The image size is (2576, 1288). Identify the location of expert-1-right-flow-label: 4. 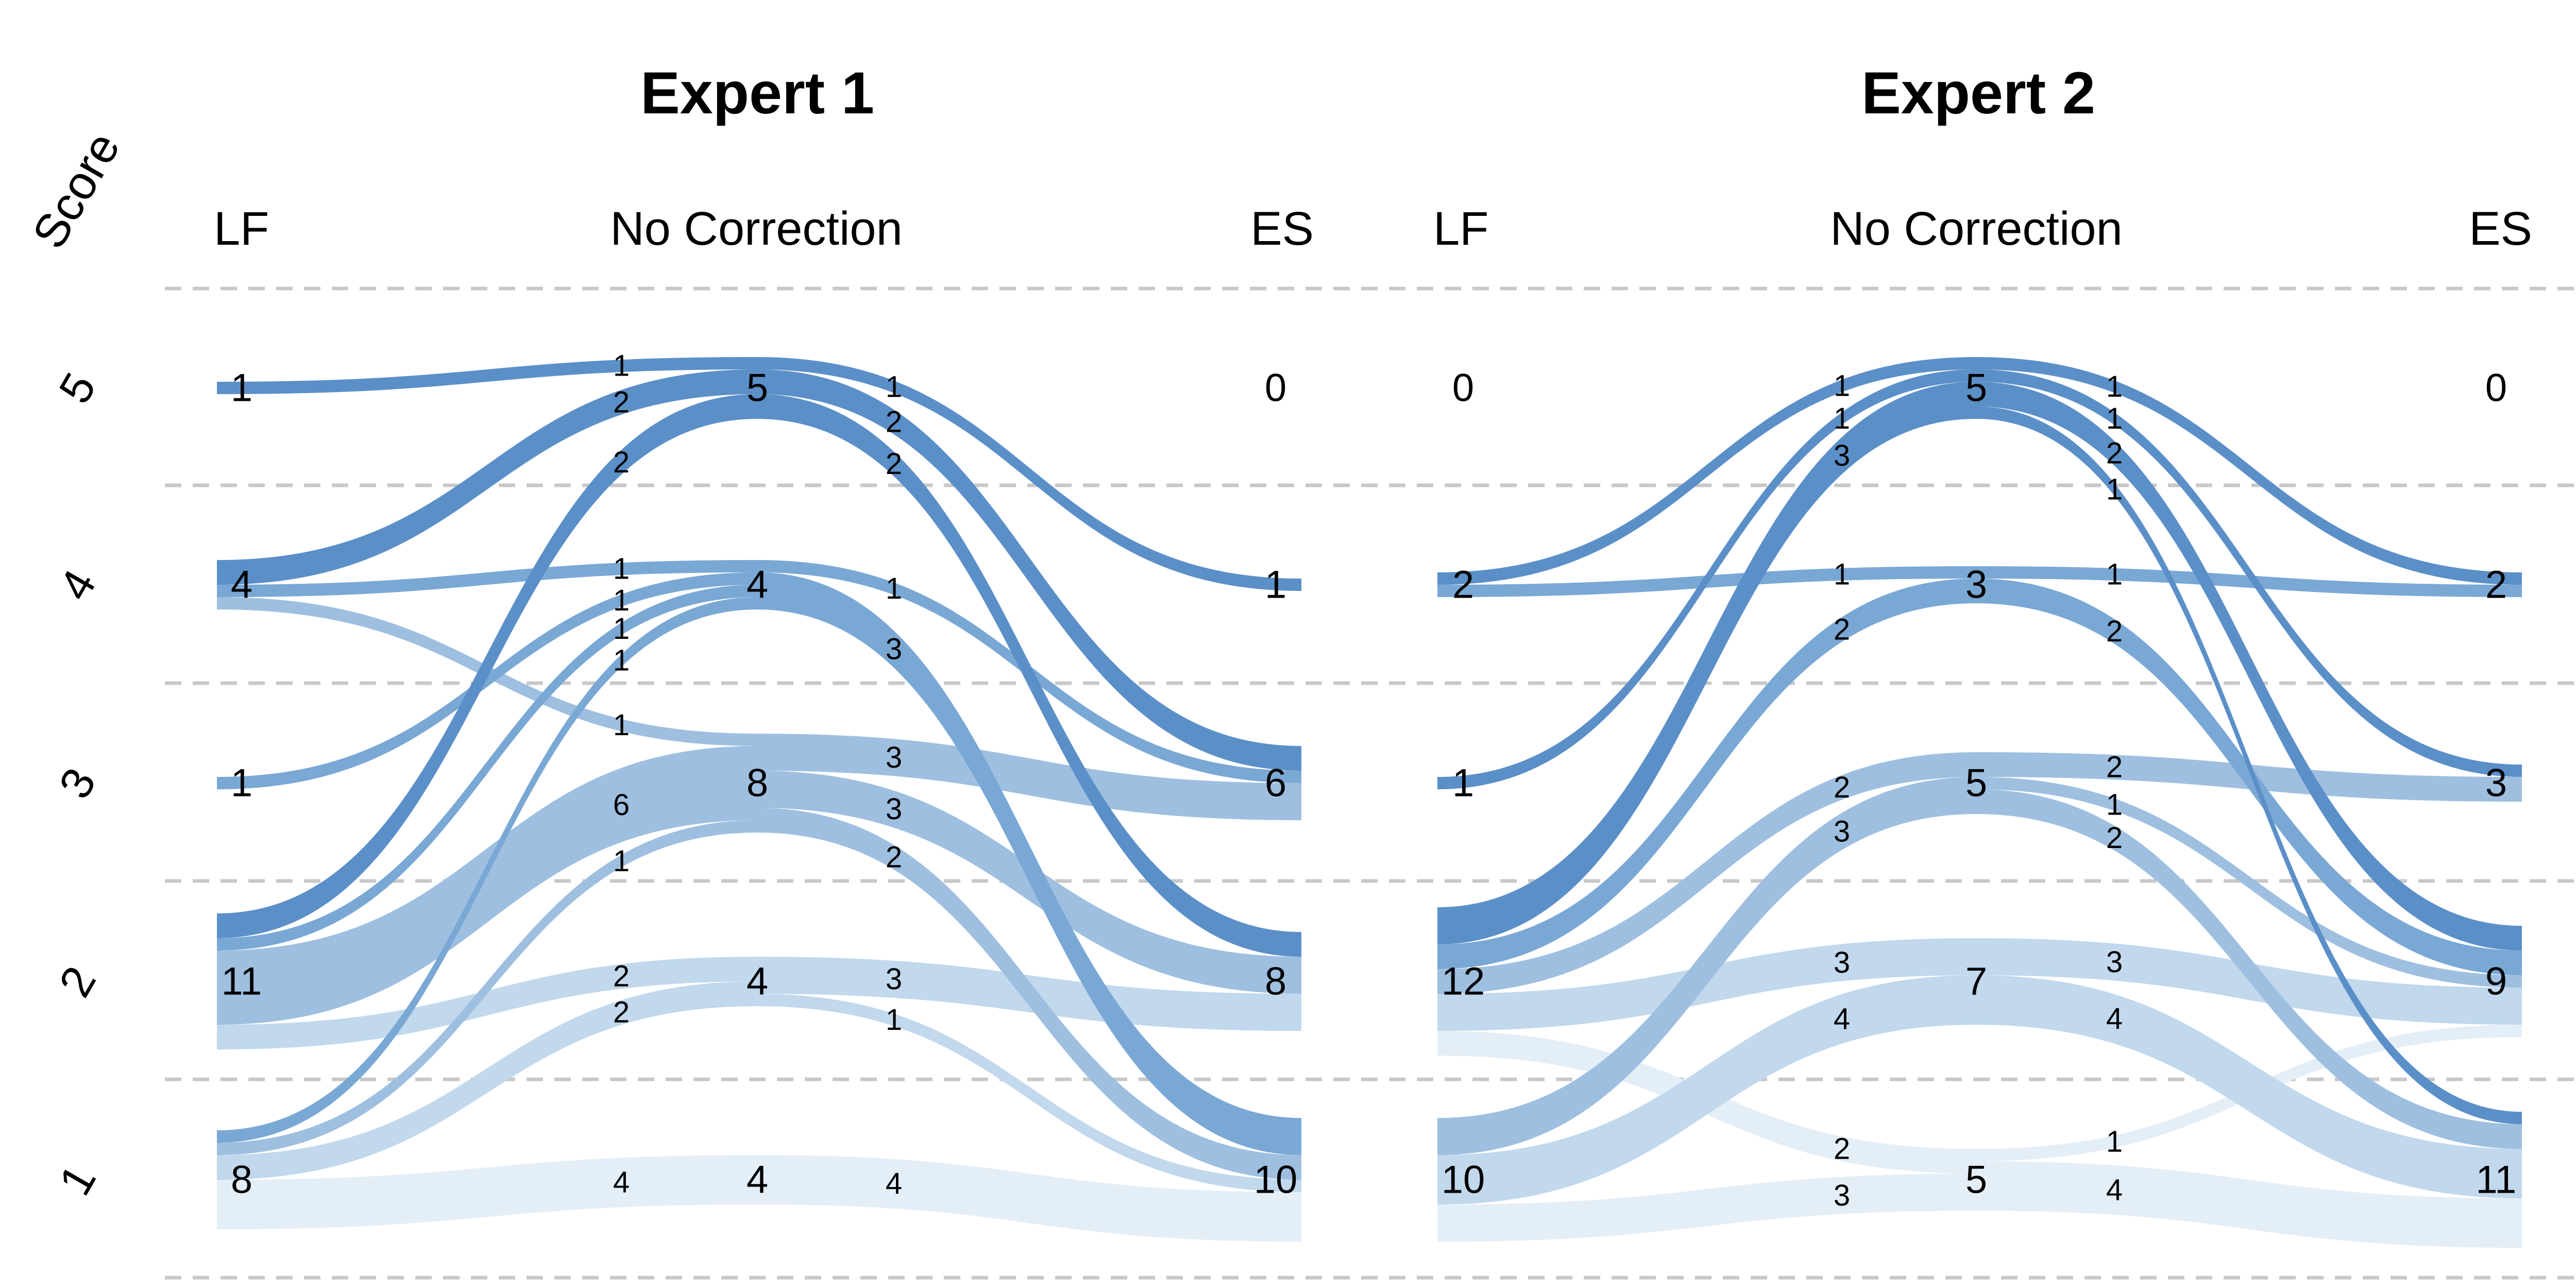
(894, 1183).